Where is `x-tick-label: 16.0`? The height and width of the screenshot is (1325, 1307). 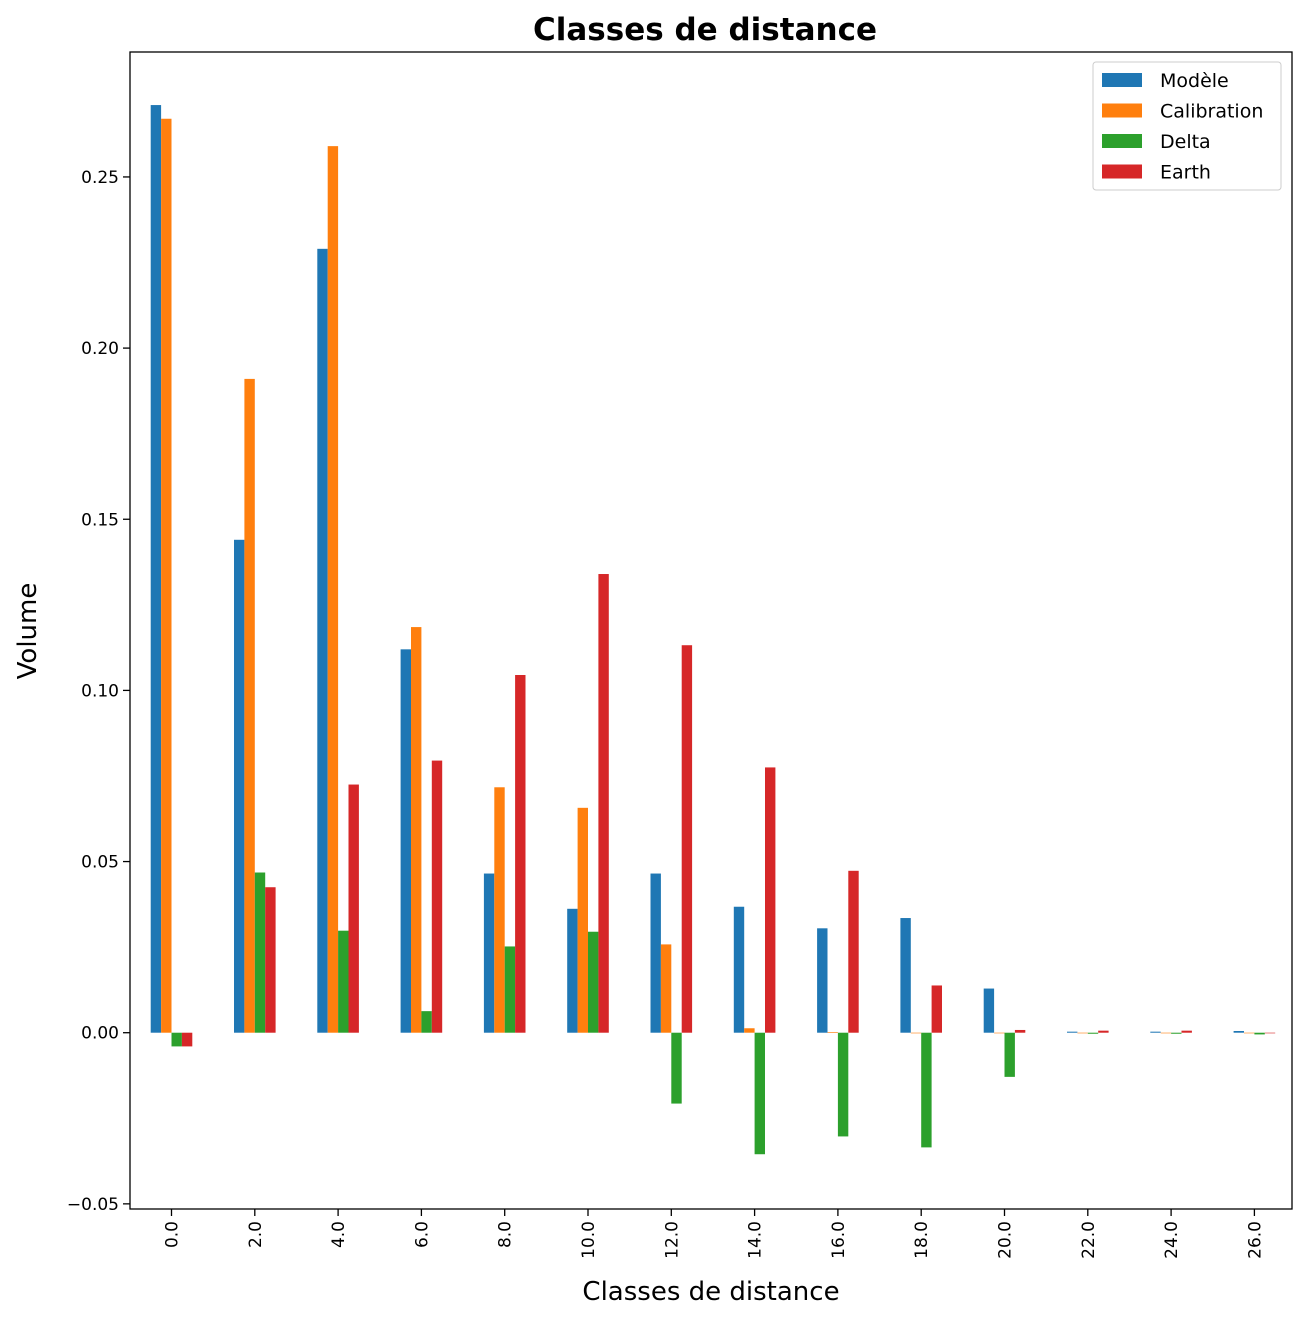
x-tick-label: 16.0 is located at coordinates (839, 1240).